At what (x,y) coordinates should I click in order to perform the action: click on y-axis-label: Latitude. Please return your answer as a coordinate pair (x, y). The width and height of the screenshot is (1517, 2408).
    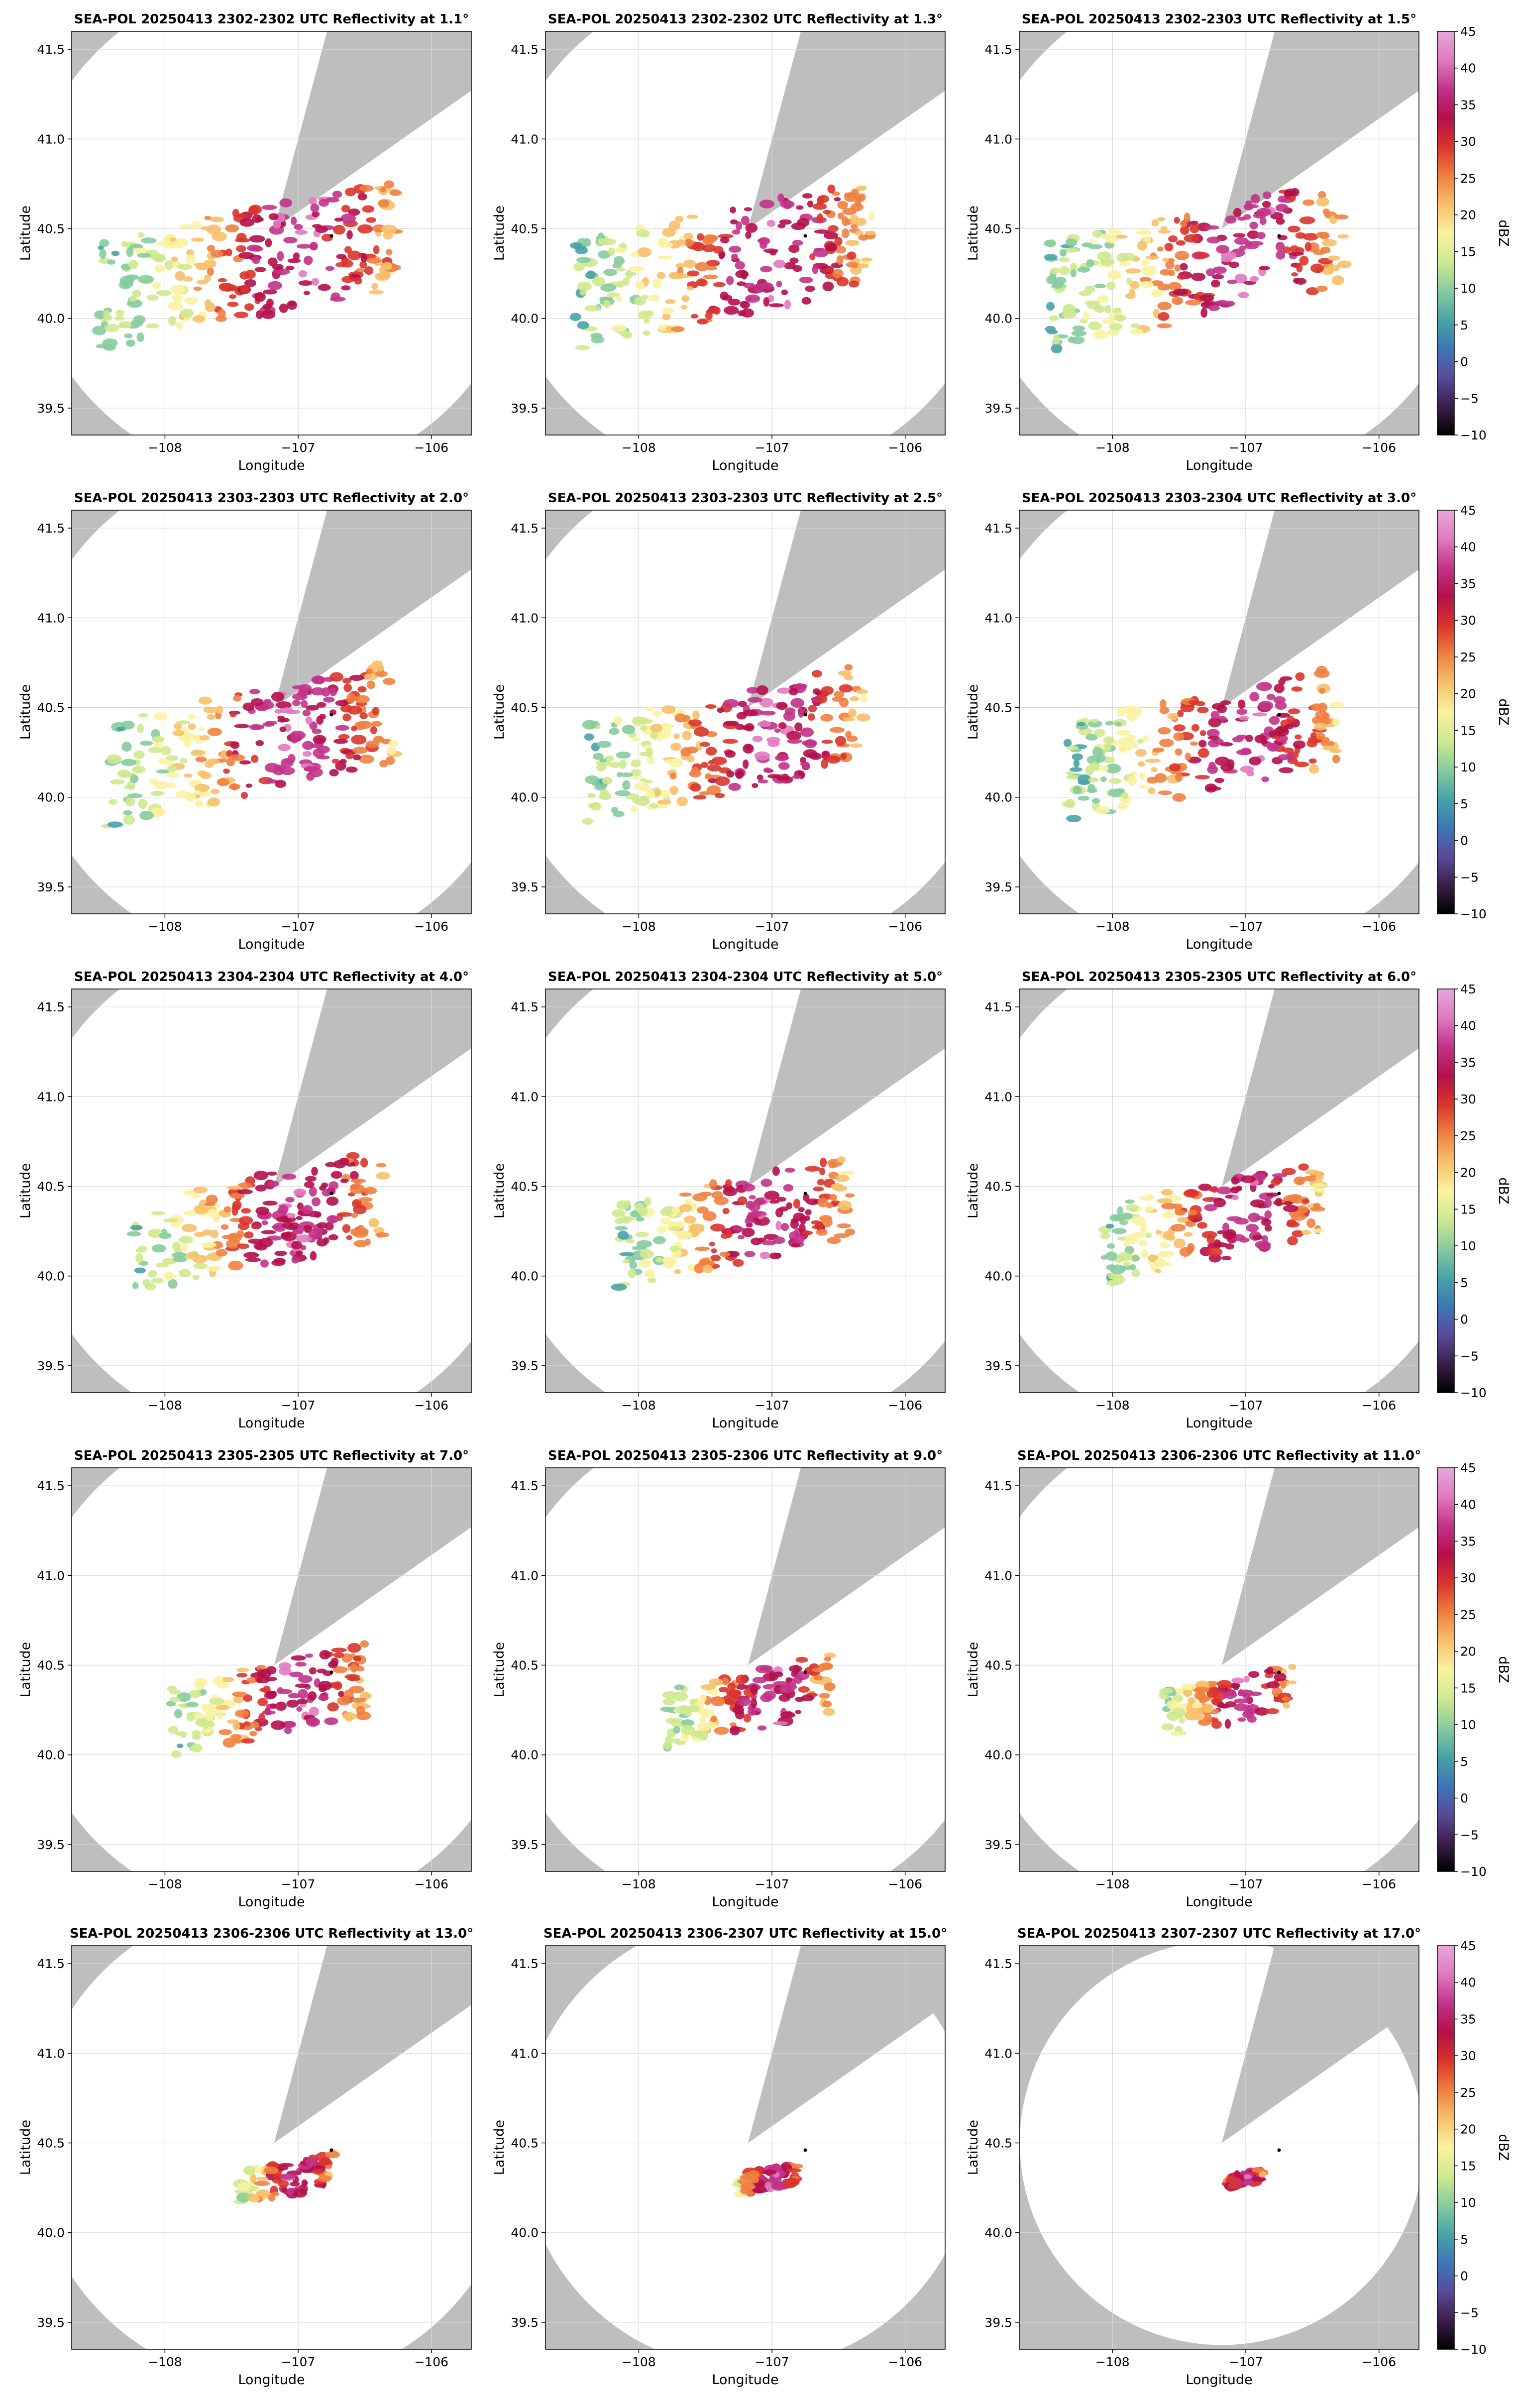
    Looking at the image, I should click on (973, 2147).